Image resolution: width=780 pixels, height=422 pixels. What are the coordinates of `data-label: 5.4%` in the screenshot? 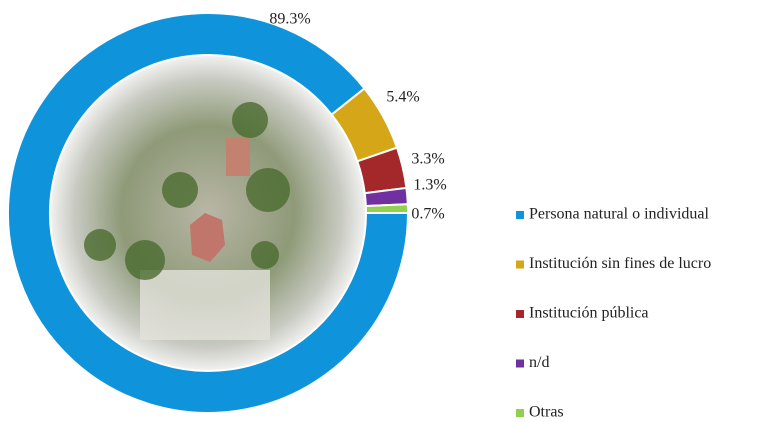 It's located at (402, 97).